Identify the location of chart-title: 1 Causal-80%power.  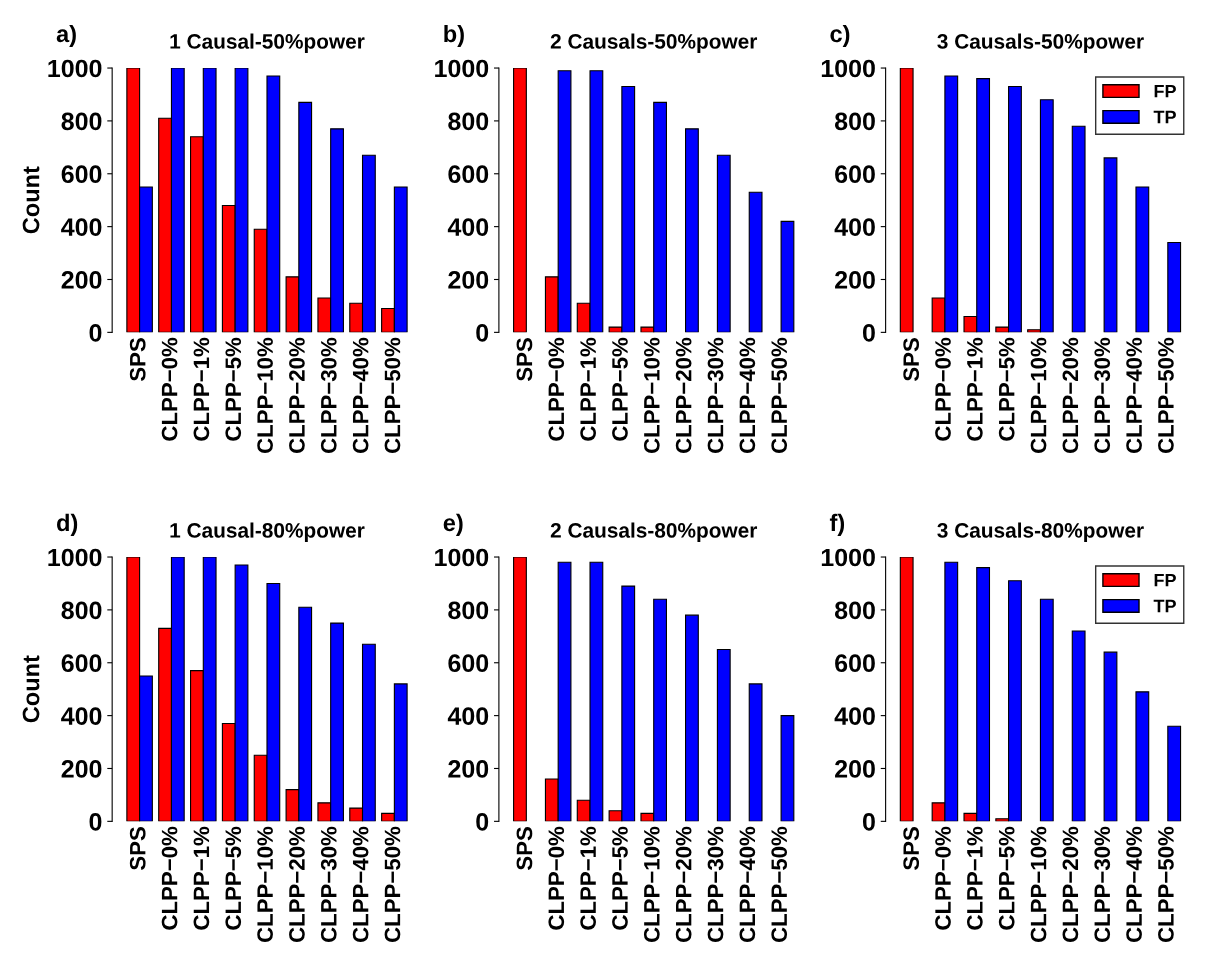
(267, 532).